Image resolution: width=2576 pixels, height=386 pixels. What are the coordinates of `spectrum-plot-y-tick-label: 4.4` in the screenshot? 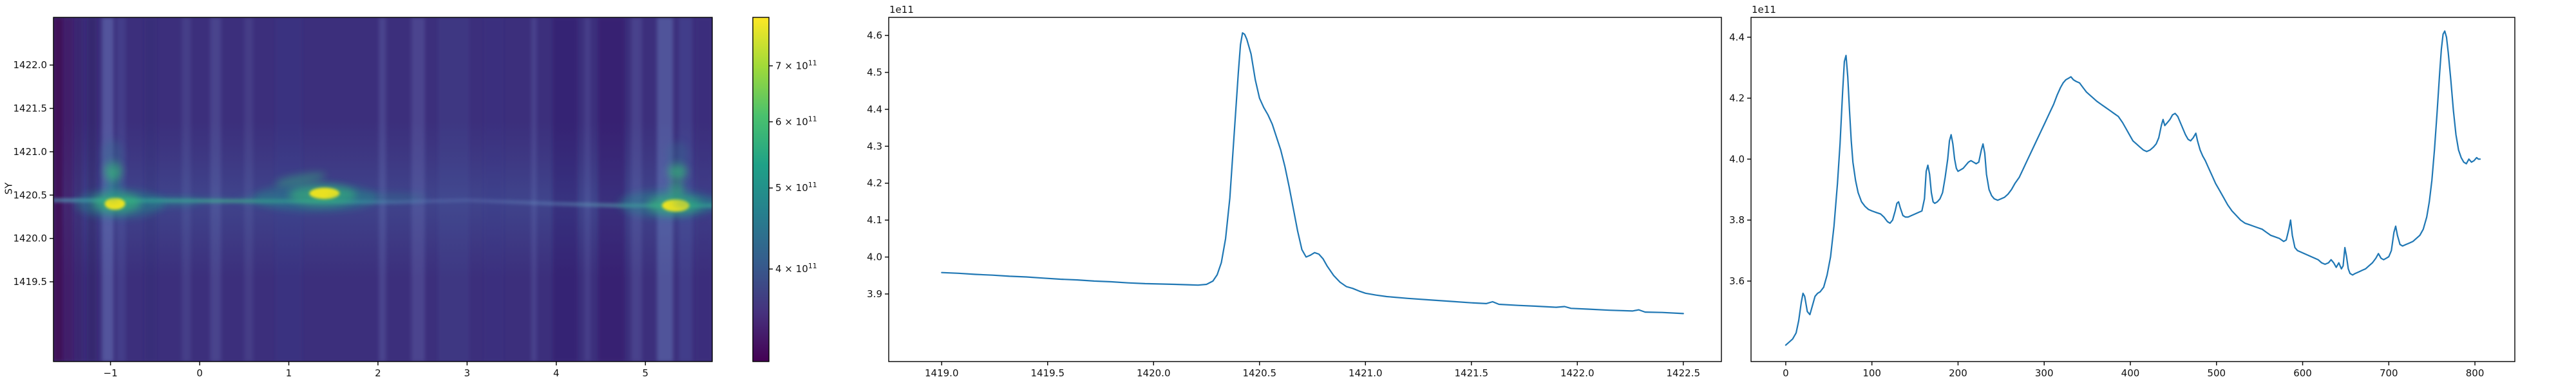 It's located at (875, 109).